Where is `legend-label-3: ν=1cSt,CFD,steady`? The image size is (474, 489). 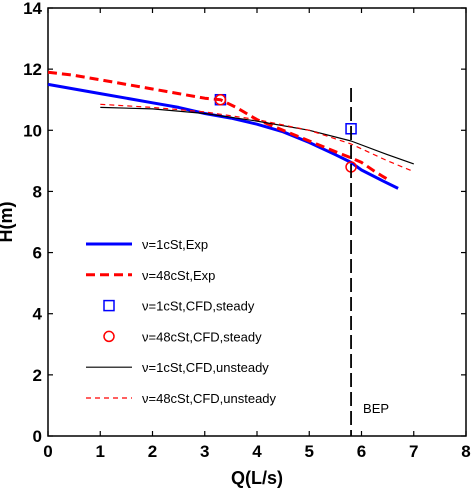 legend-label-3: ν=1cSt,CFD,steady is located at coordinates (198, 306).